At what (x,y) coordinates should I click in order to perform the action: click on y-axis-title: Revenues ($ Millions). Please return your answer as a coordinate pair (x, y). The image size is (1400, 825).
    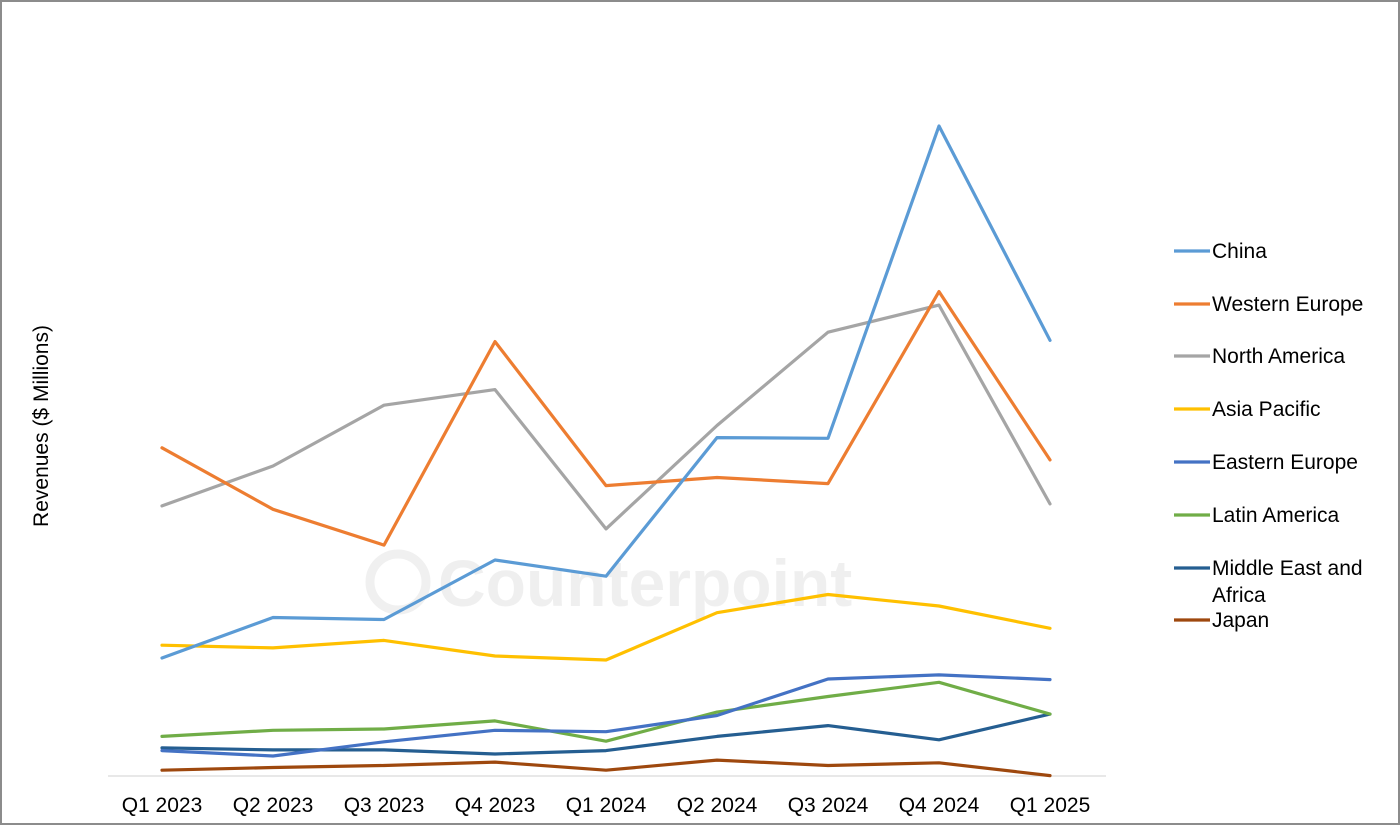
    Looking at the image, I should click on (41, 426).